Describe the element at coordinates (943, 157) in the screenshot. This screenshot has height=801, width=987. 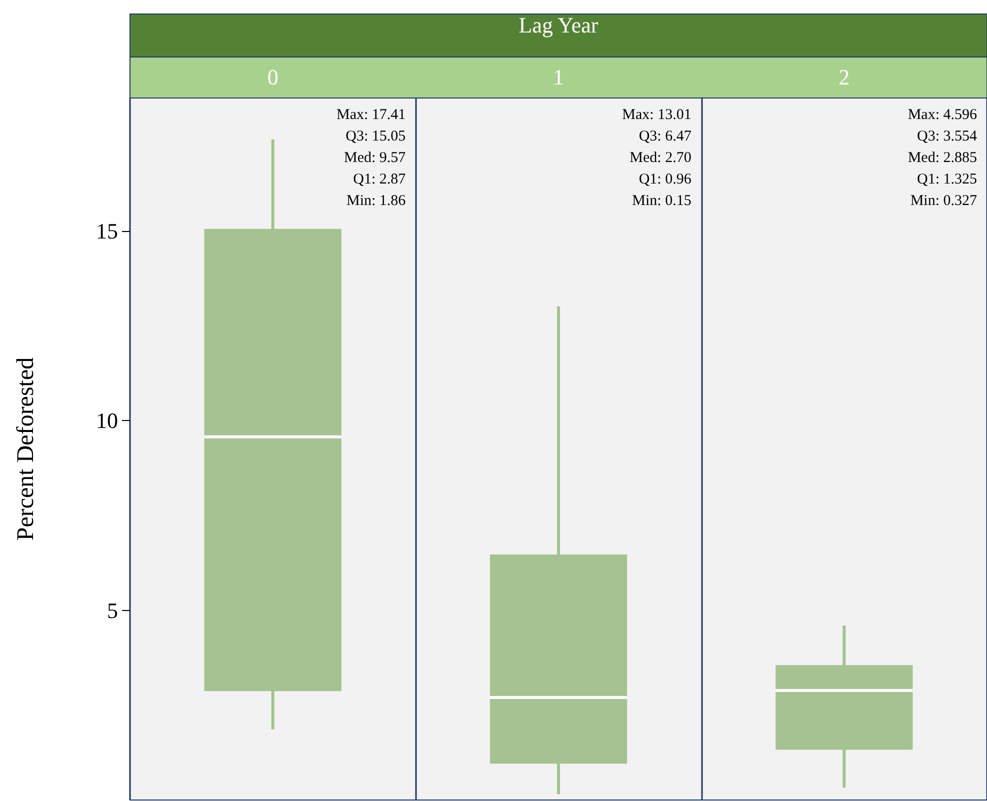
I see `annotation: Max: 4.596 Q3: 3.554 Med: 2.885 Q1: 1.325 Min: 0.327` at that location.